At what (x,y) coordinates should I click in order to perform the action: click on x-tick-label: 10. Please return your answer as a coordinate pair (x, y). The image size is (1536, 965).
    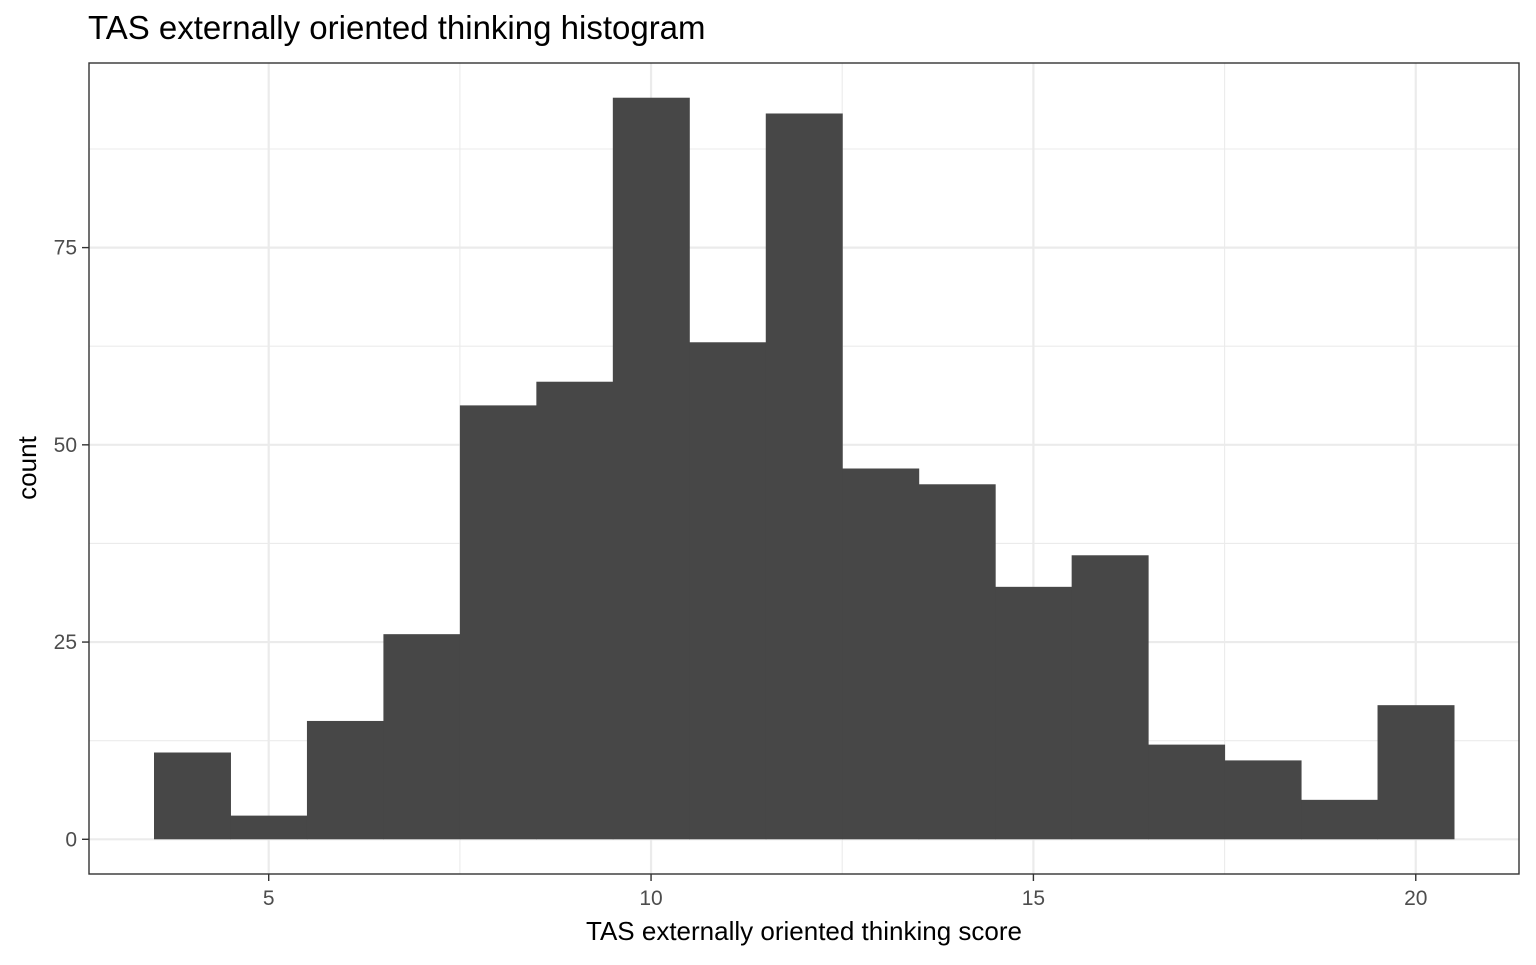
    Looking at the image, I should click on (650, 898).